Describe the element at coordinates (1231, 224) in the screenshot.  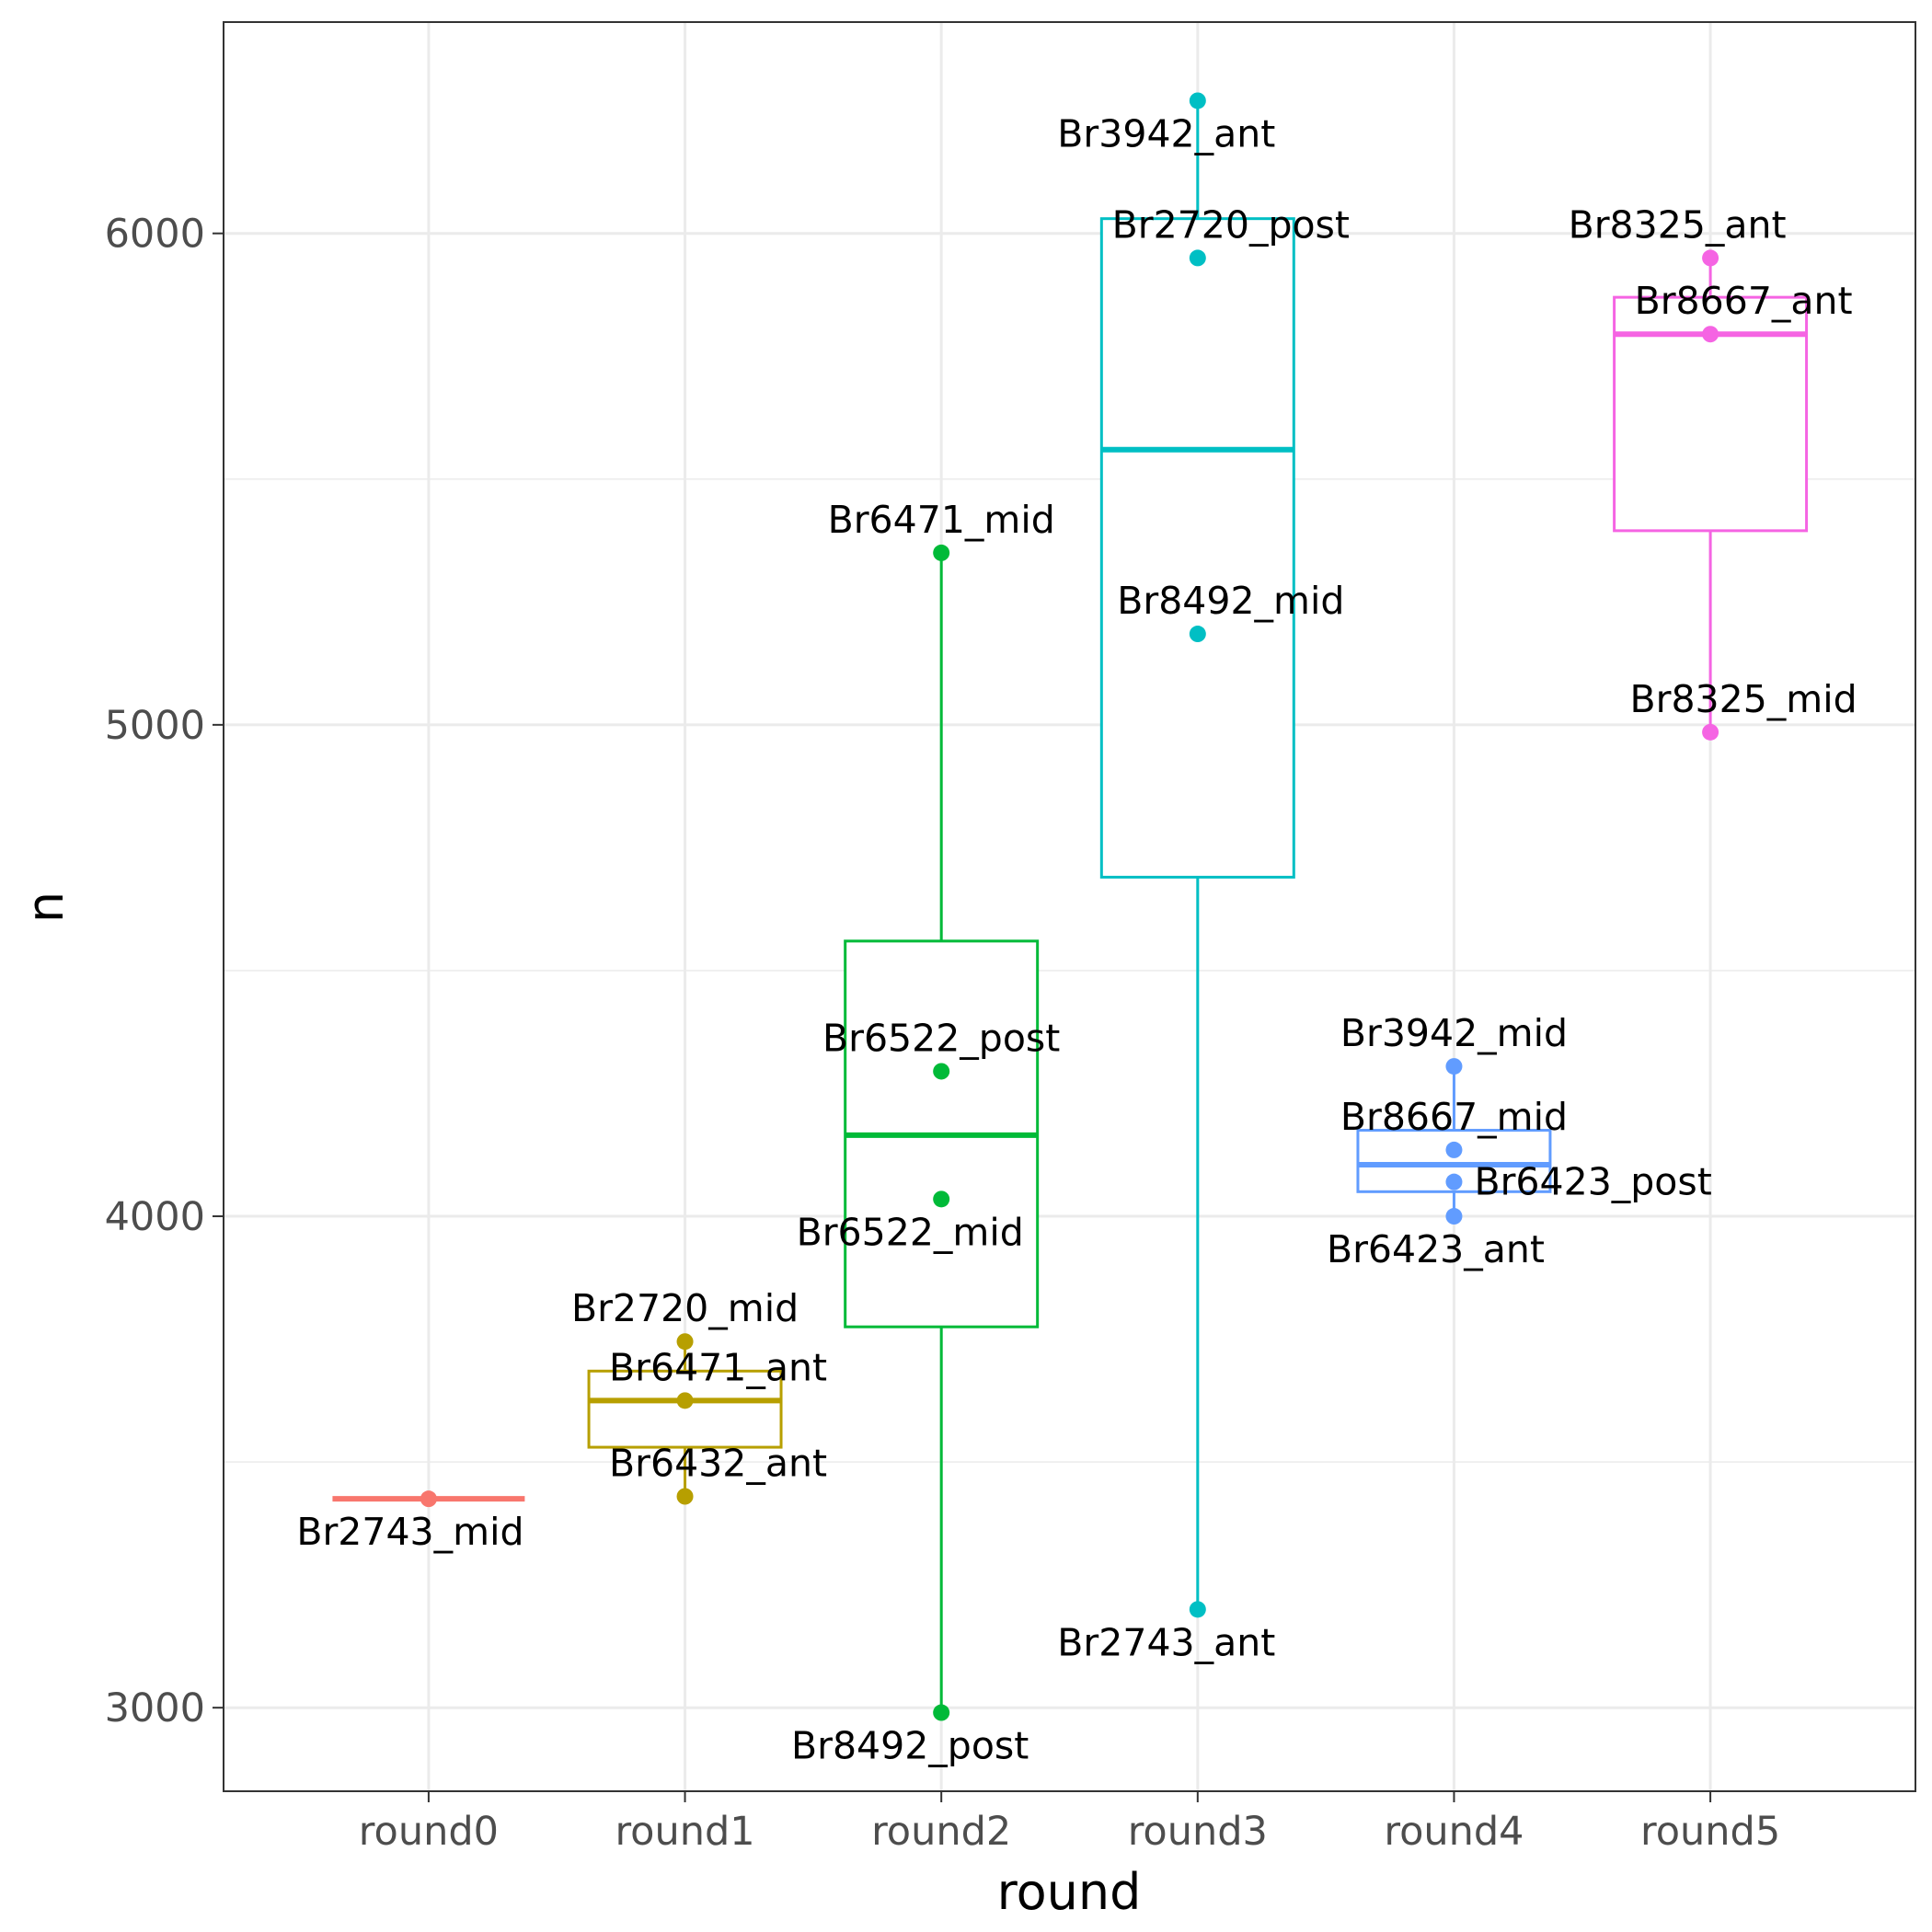
I see `point-label: Br2720_post` at that location.